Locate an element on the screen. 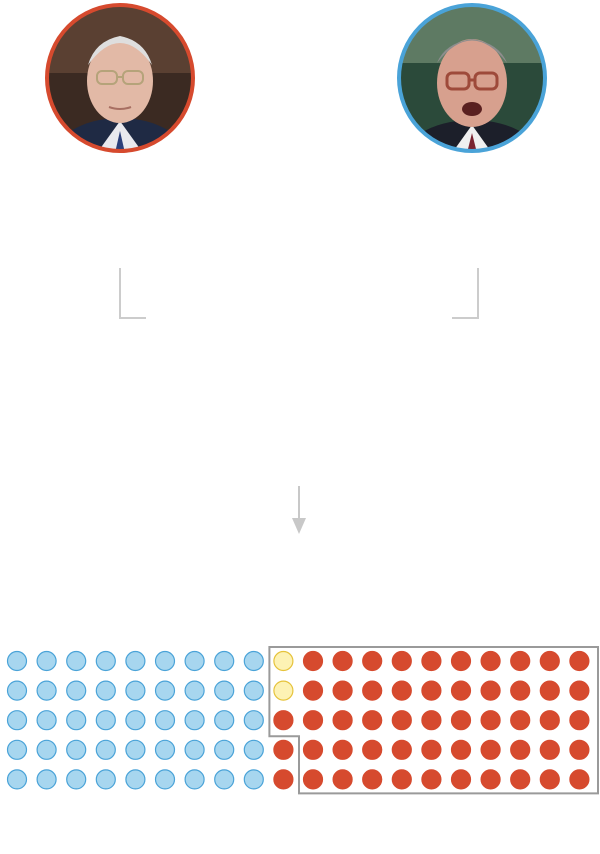 The image size is (600, 854). majority-outline is located at coordinates (433, 720).